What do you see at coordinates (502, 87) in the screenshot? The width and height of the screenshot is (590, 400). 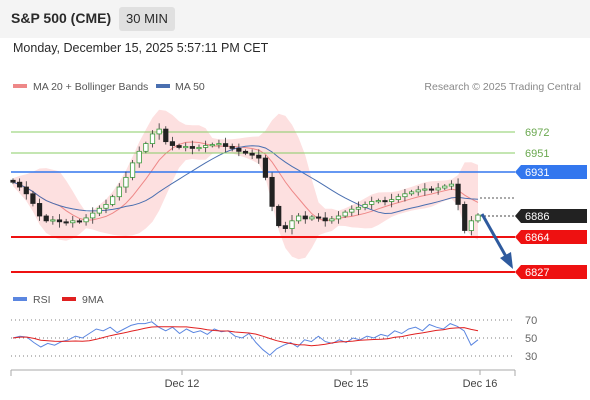 I see `research-credit: Research © 2025 Trading Central` at bounding box center [502, 87].